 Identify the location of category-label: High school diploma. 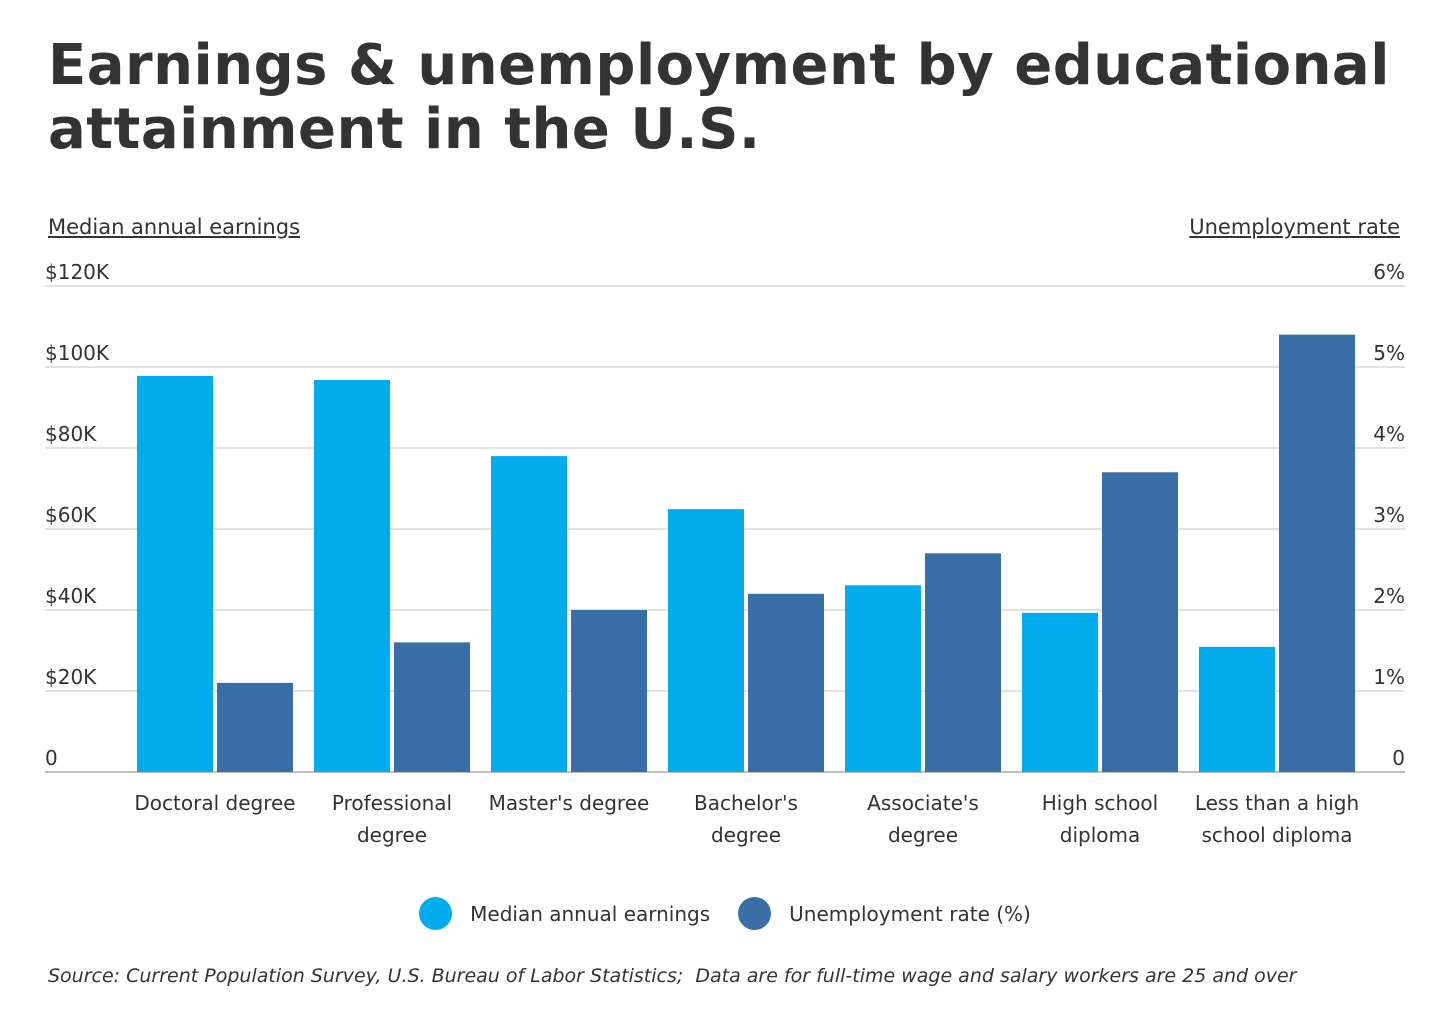
(1100, 819).